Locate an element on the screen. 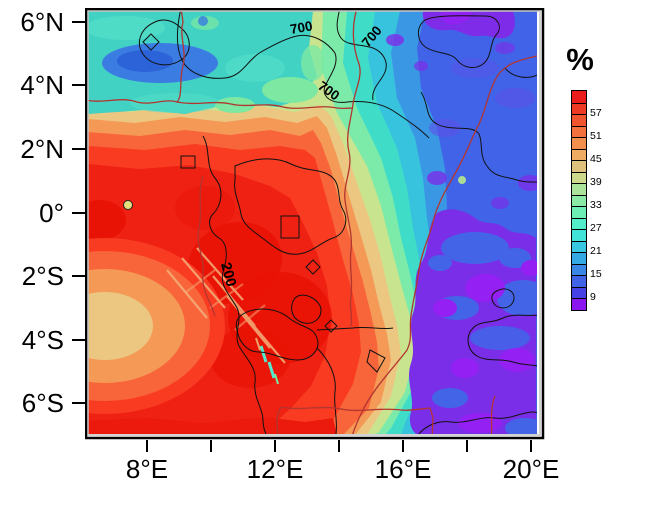  x-axis-label: 12°E is located at coordinates (275, 469).